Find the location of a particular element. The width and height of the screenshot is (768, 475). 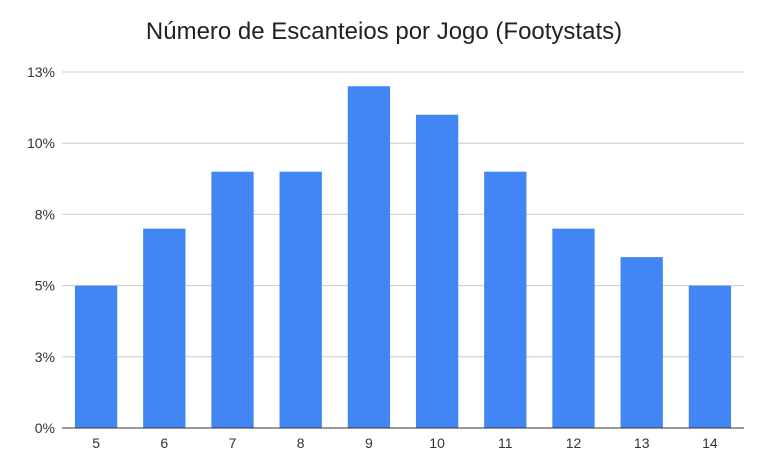

x-tick-label: 10 is located at coordinates (437, 443).